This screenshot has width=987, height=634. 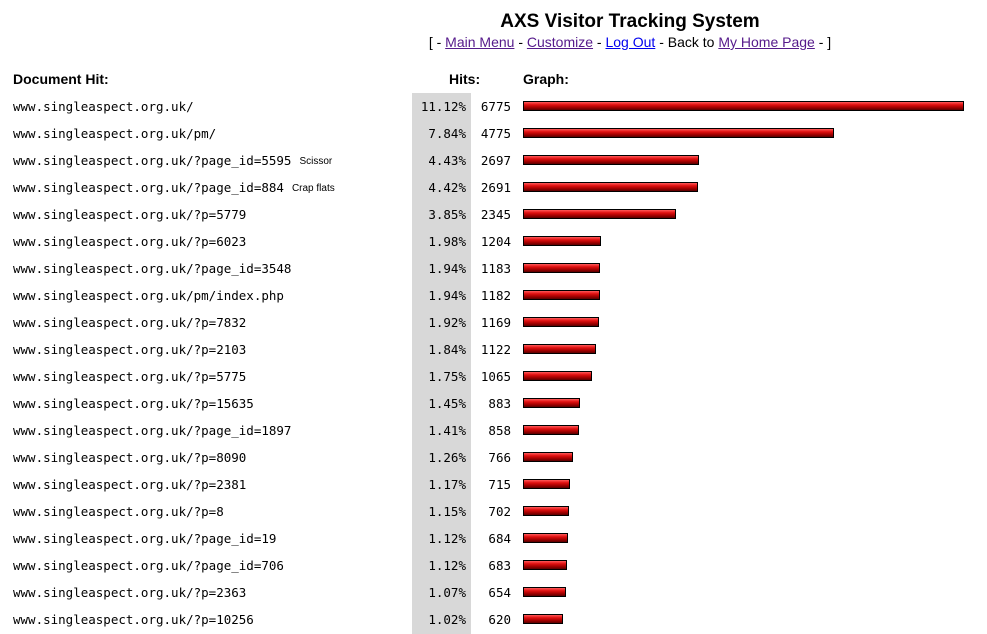 I want to click on document-url: www.singleaspect.org.uk/?p=2103, so click(x=130, y=349).